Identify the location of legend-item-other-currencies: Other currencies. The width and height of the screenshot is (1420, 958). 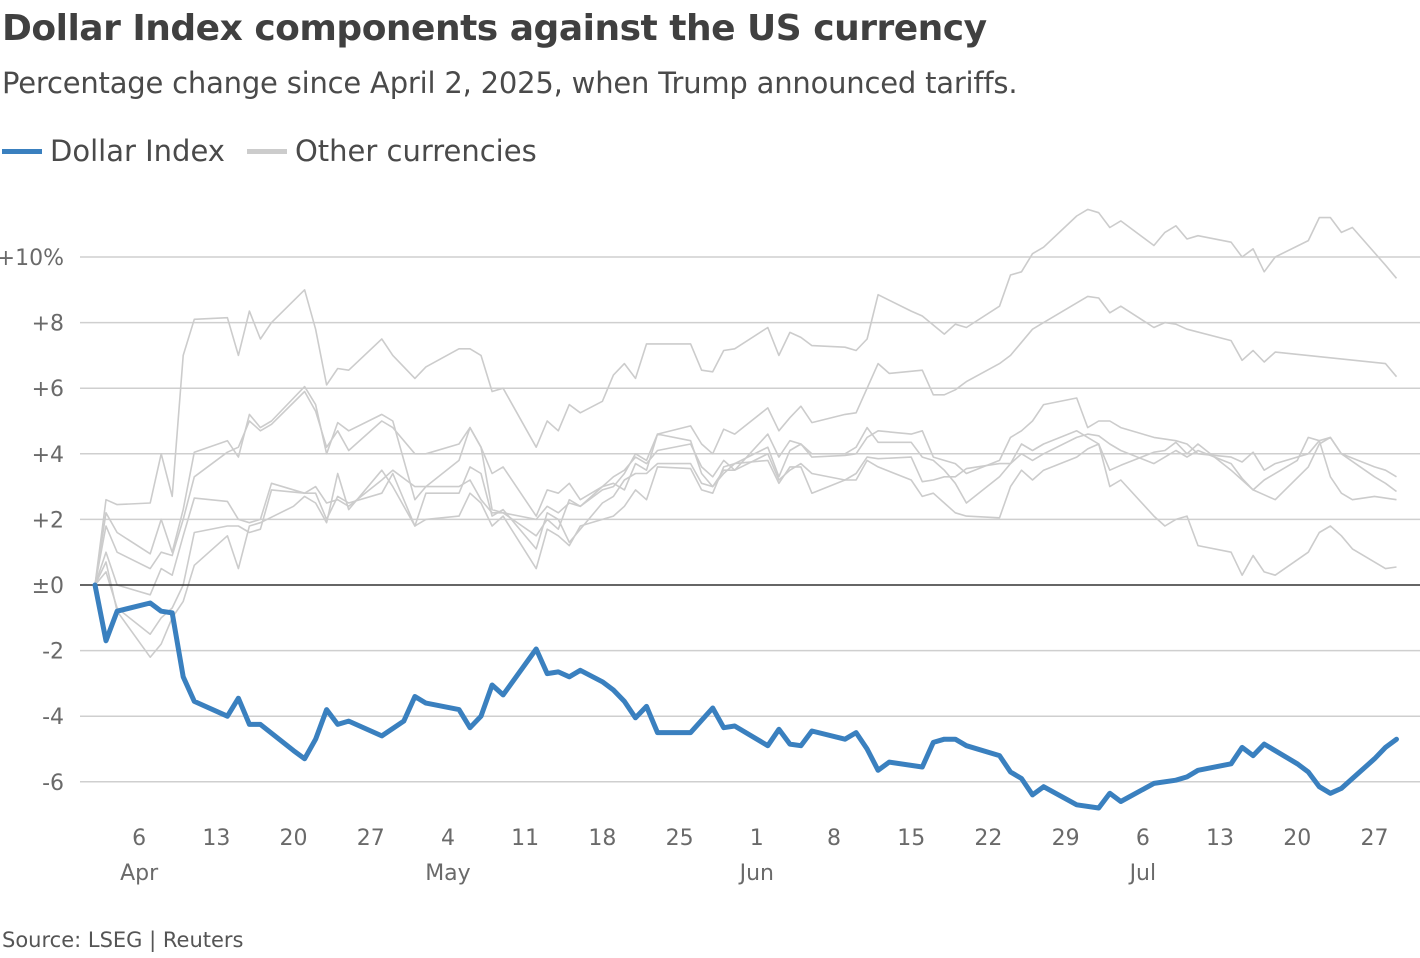
(391, 151).